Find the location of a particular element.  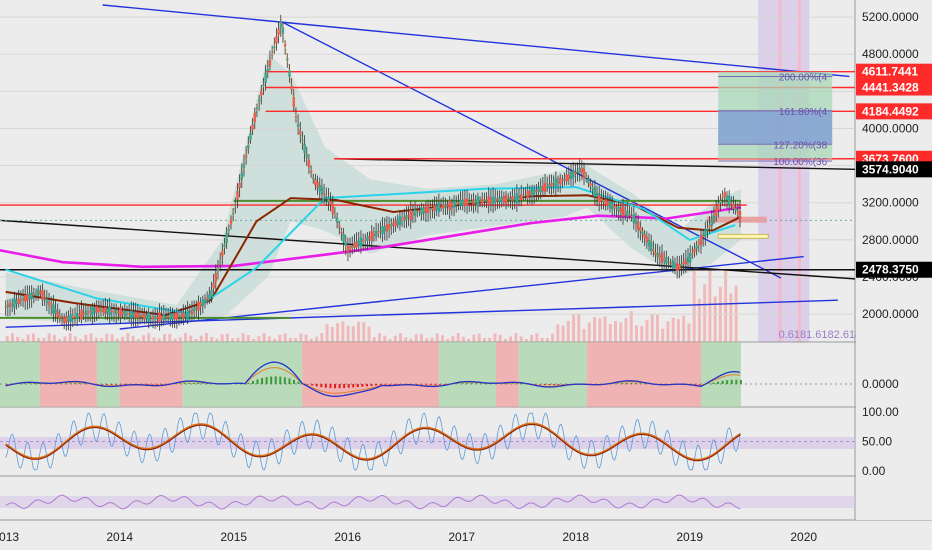

price-tag is located at coordinates (894, 111).